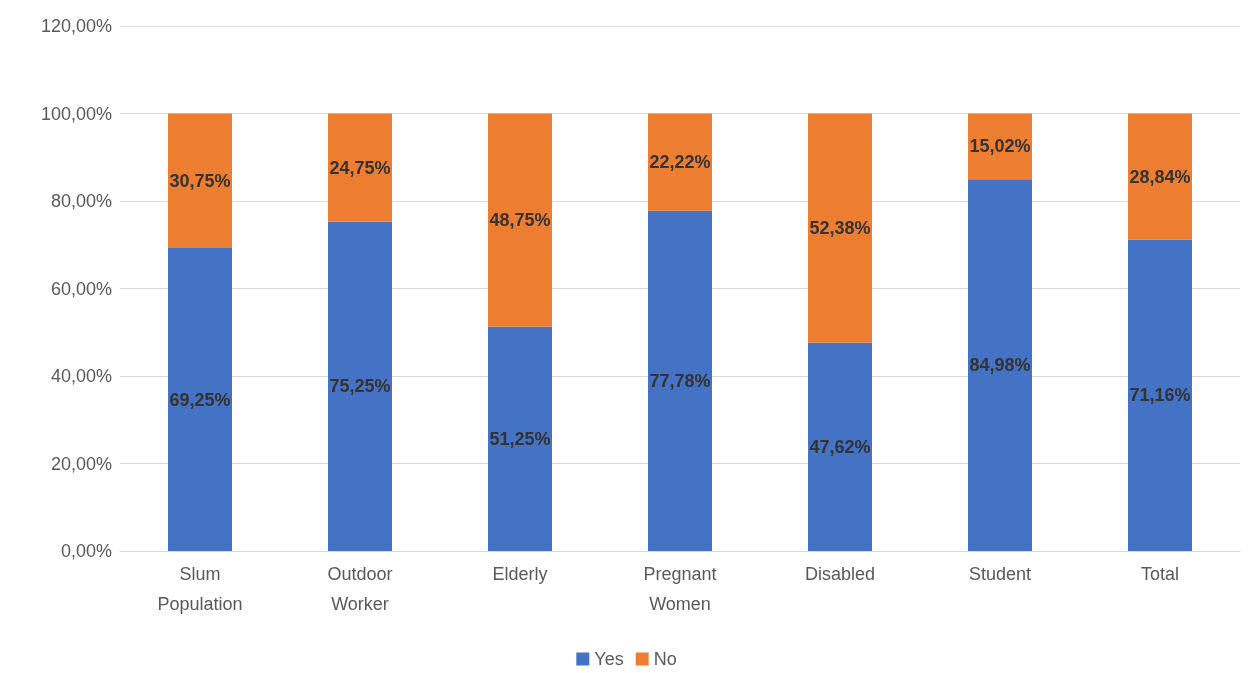  Describe the element at coordinates (81, 376) in the screenshot. I see `y-tick-label: 40,00%` at that location.